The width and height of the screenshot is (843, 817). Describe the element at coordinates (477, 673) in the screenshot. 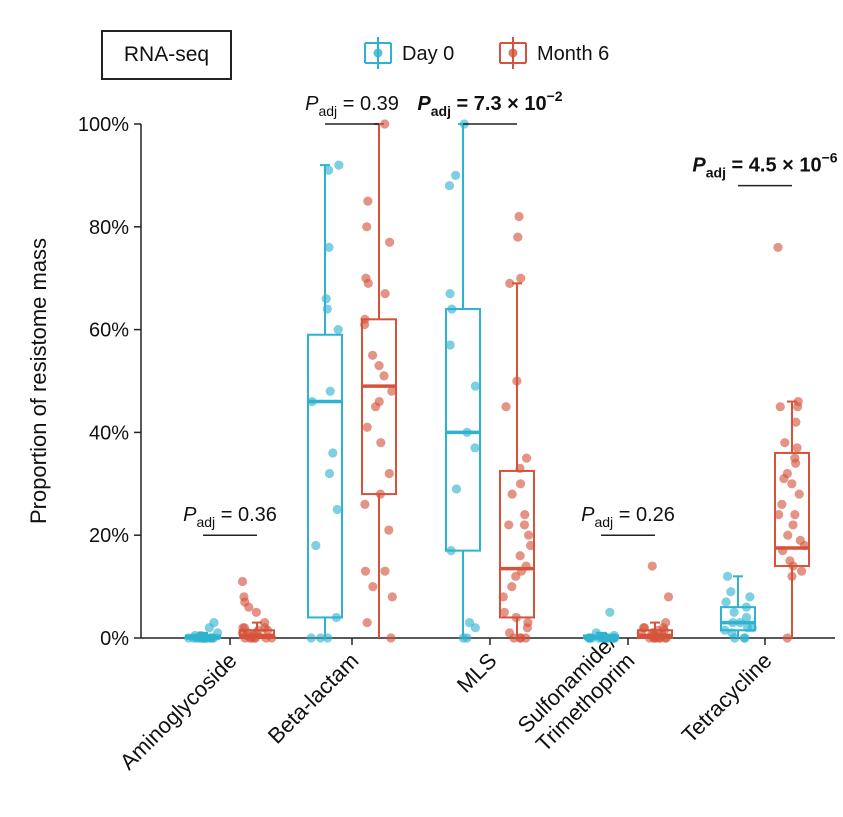

I see `x-tick-label: MLS` at that location.